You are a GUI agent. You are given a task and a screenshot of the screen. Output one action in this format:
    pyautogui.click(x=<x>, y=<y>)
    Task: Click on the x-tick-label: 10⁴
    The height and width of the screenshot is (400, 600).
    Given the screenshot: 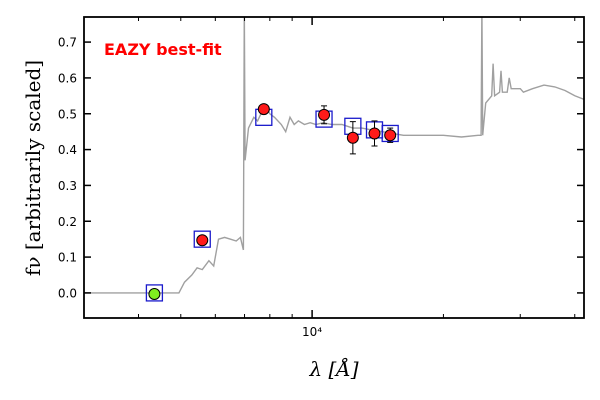 What is the action you would take?
    pyautogui.click(x=312, y=332)
    